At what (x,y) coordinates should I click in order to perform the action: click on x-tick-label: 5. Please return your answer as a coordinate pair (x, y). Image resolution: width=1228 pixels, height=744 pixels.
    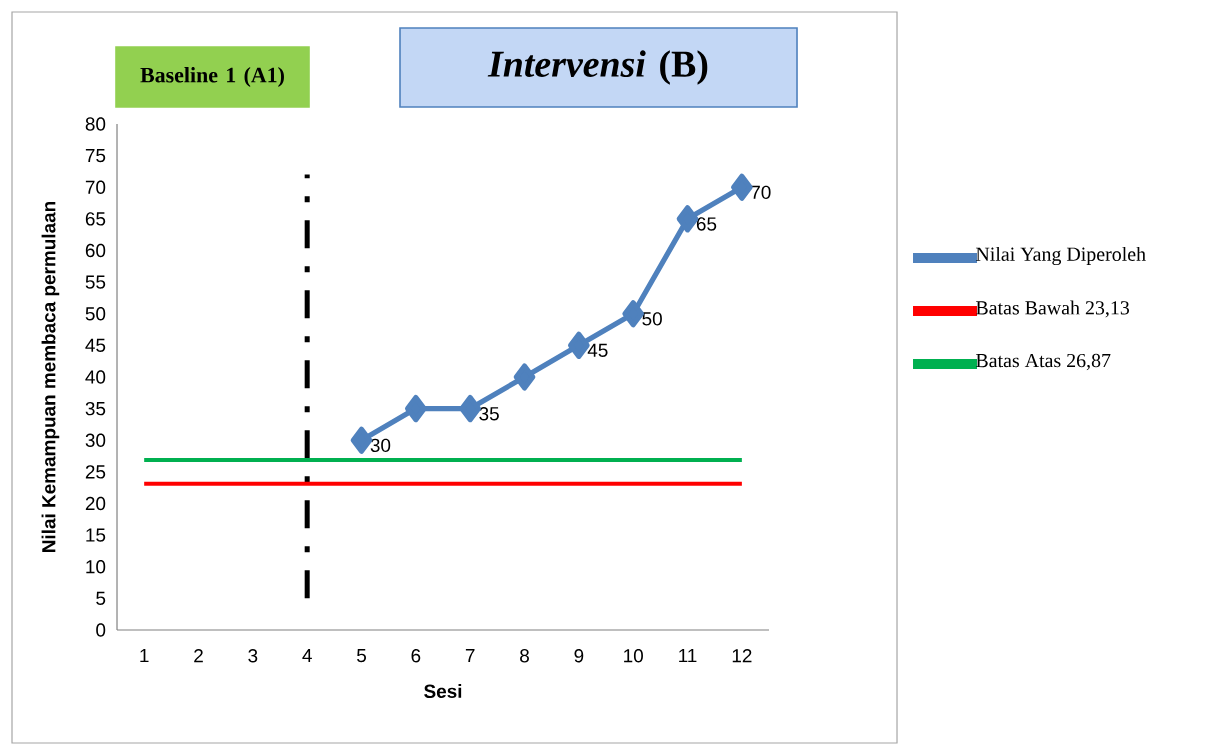
    Looking at the image, I should click on (361, 656).